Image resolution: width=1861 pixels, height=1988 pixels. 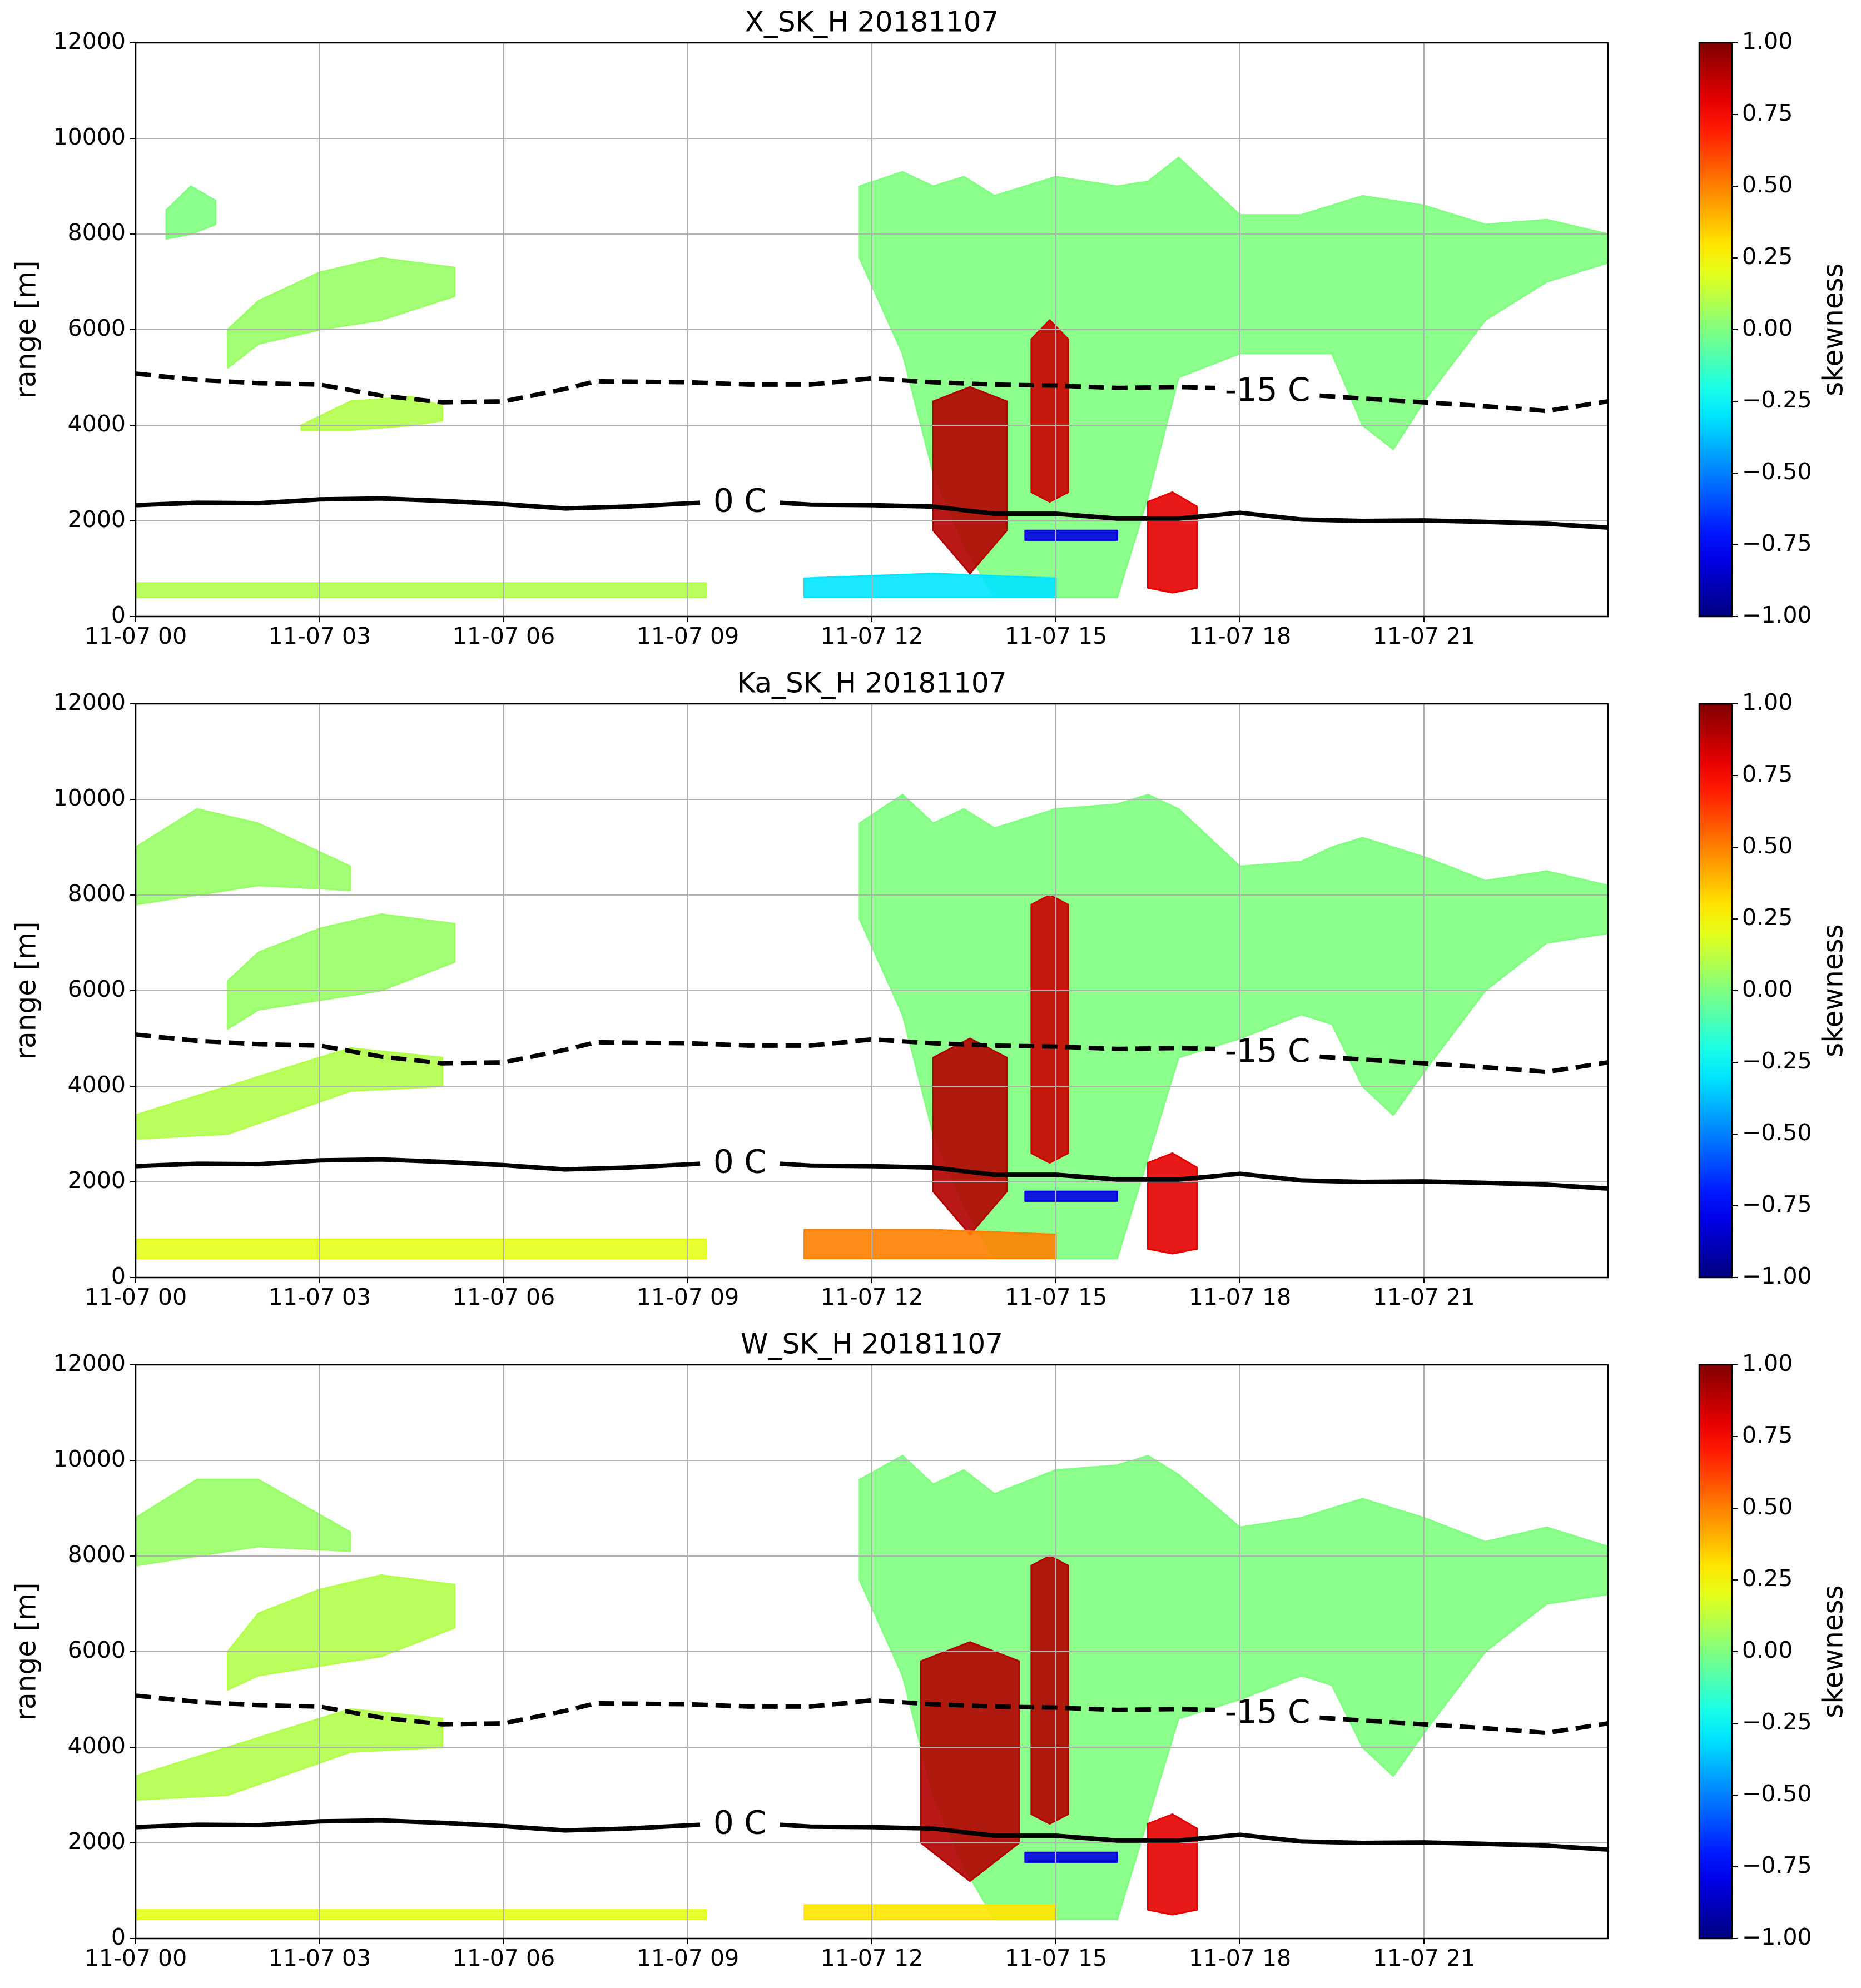 What do you see at coordinates (1240, 636) in the screenshot?
I see `x-tick-label: 11-07 18` at bounding box center [1240, 636].